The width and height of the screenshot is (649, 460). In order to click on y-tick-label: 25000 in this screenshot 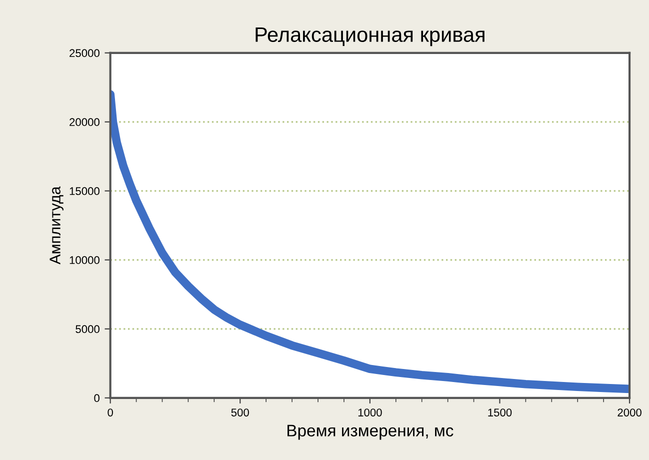, I will do `click(85, 53)`.